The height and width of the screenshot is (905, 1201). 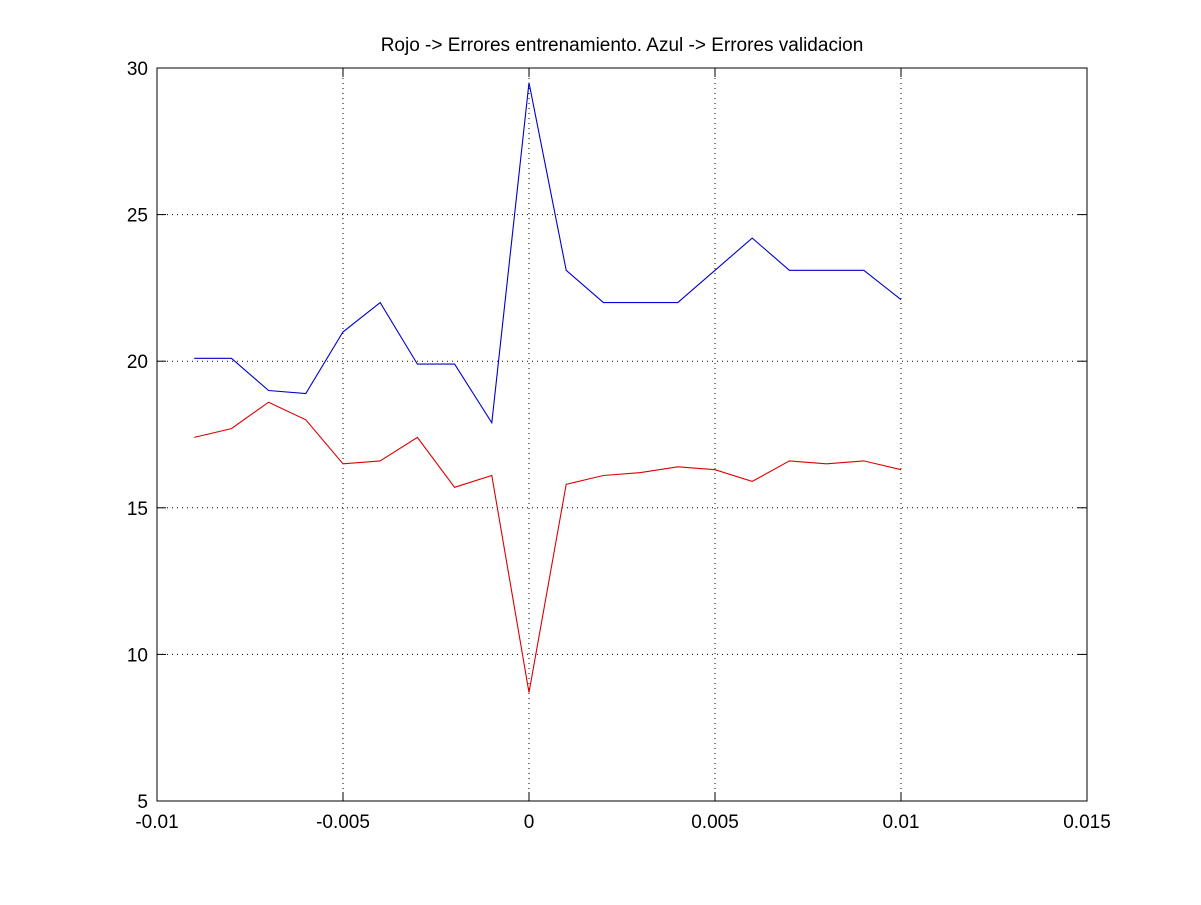 What do you see at coordinates (529, 822) in the screenshot?
I see `x-tick-label: 0` at bounding box center [529, 822].